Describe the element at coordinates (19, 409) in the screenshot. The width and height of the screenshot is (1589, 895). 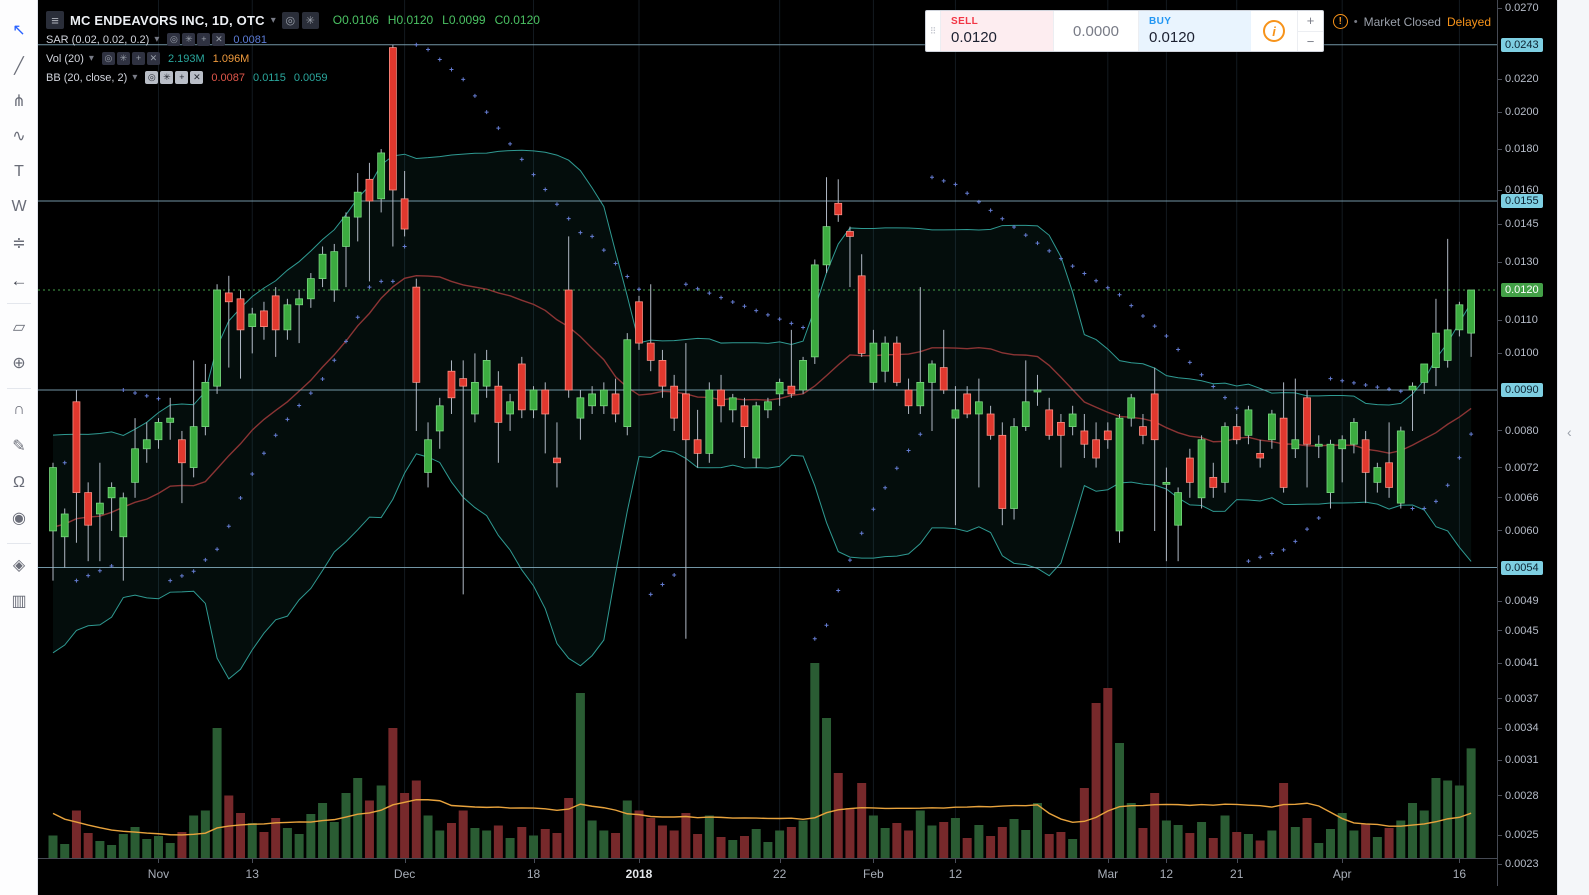
I see `magnet-tool: ∩` at that location.